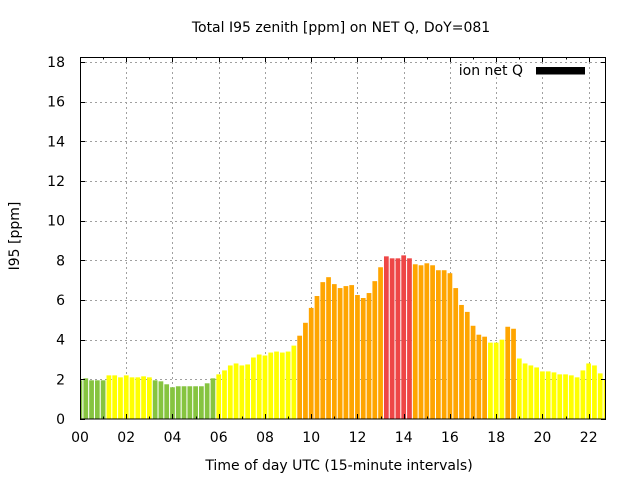 This screenshot has height=480, width=640. Describe the element at coordinates (60, 261) in the screenshot. I see `y-tick-label: 8` at that location.